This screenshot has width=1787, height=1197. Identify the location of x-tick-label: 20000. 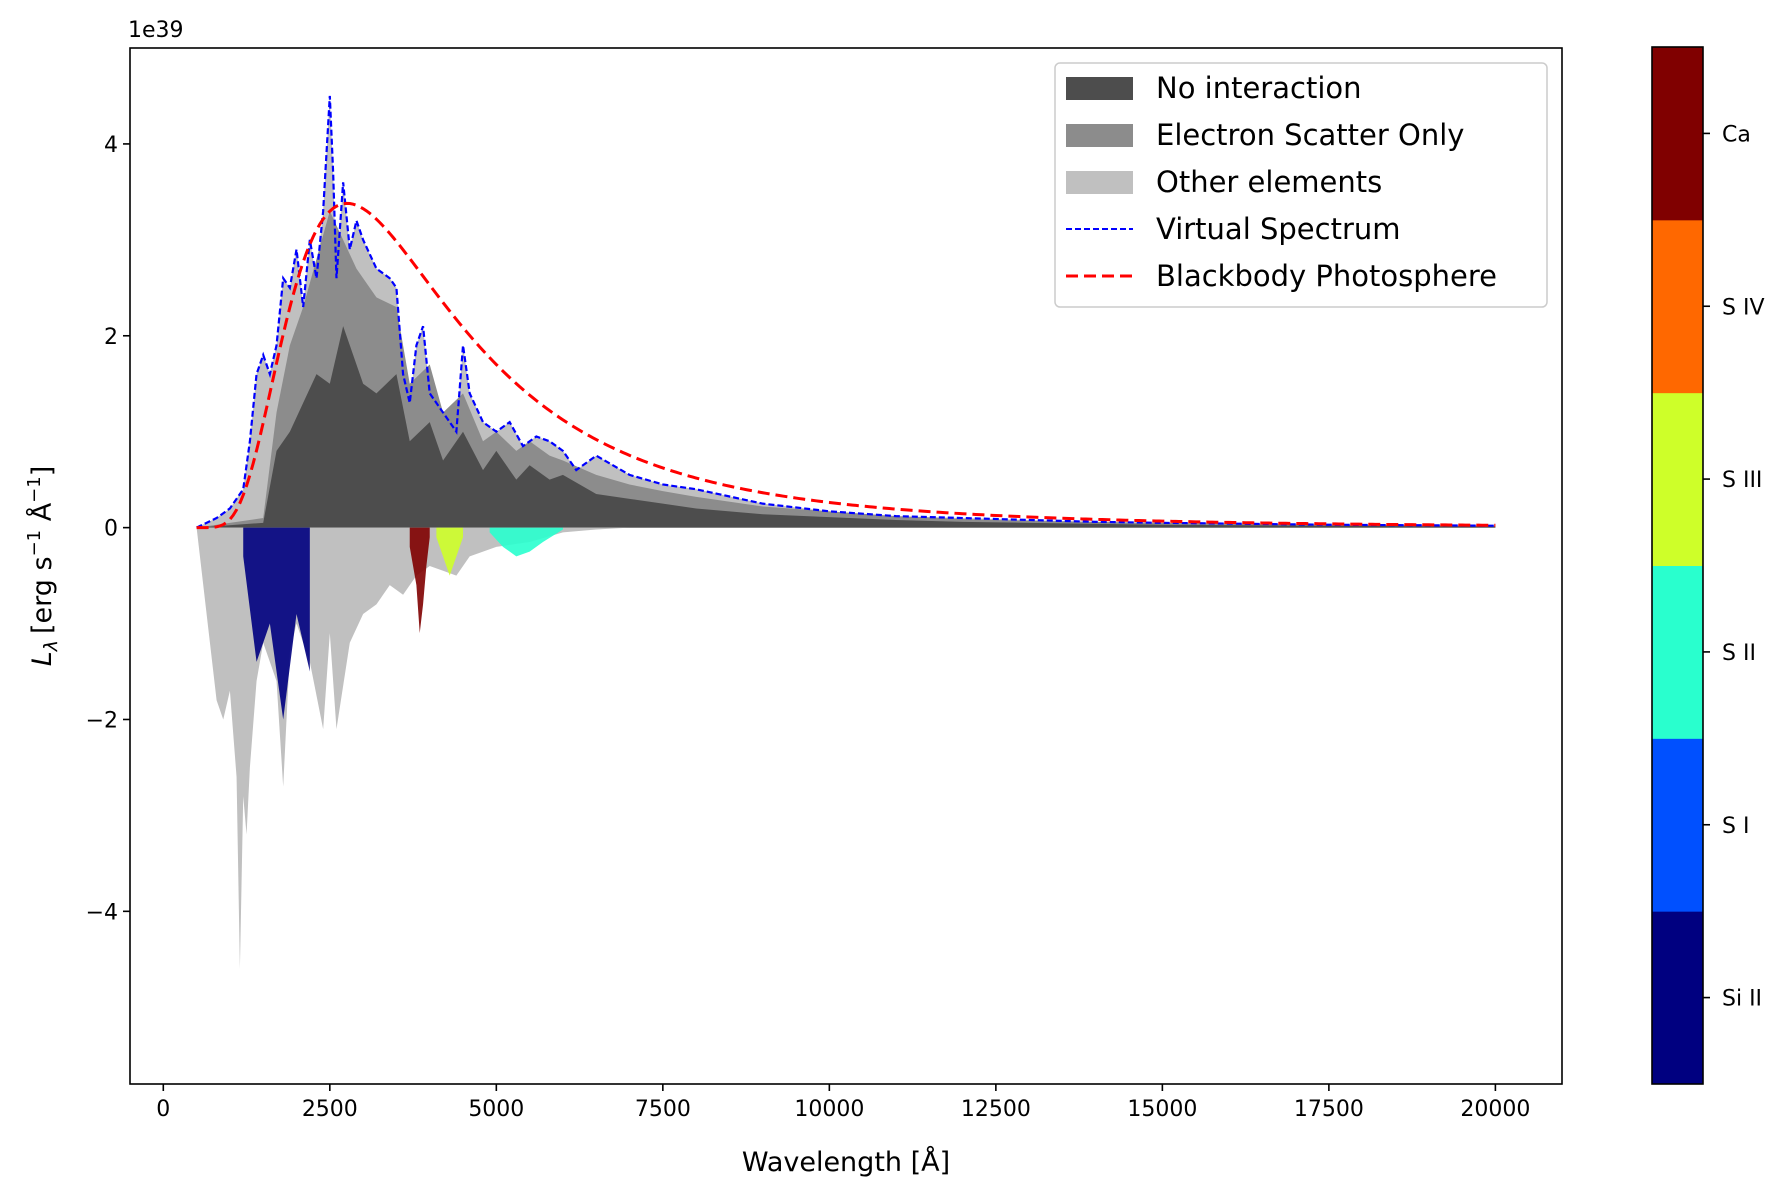
(1495, 1109).